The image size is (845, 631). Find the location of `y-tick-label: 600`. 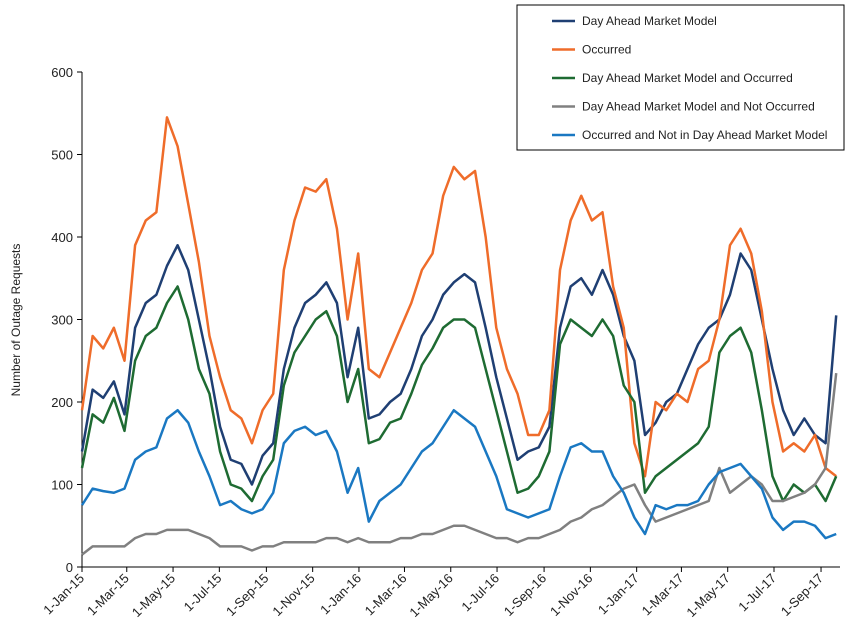

y-tick-label: 600 is located at coordinates (62, 72).